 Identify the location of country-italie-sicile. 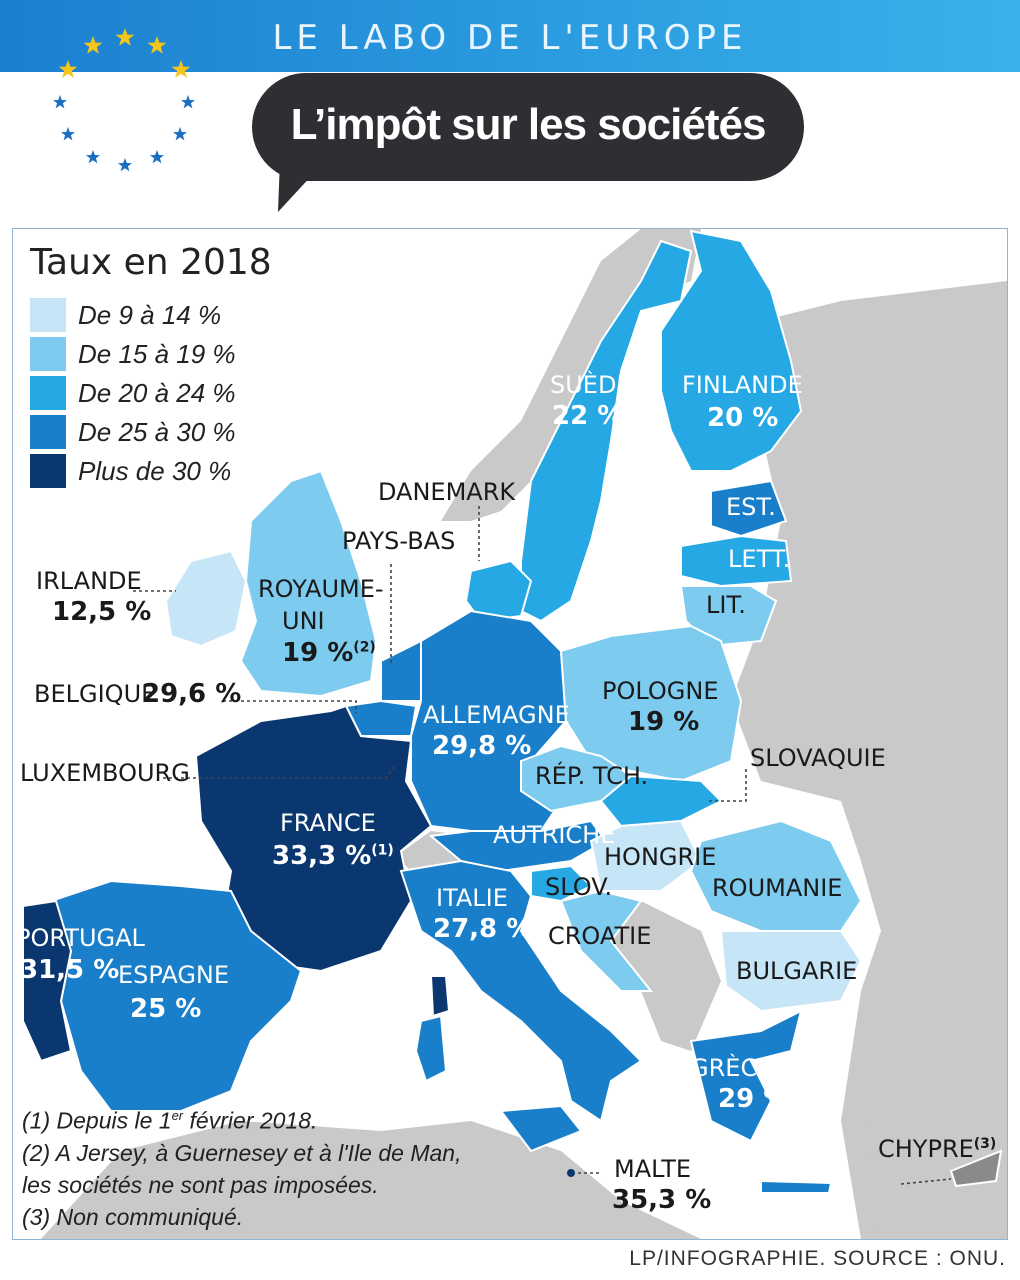
(541, 1128).